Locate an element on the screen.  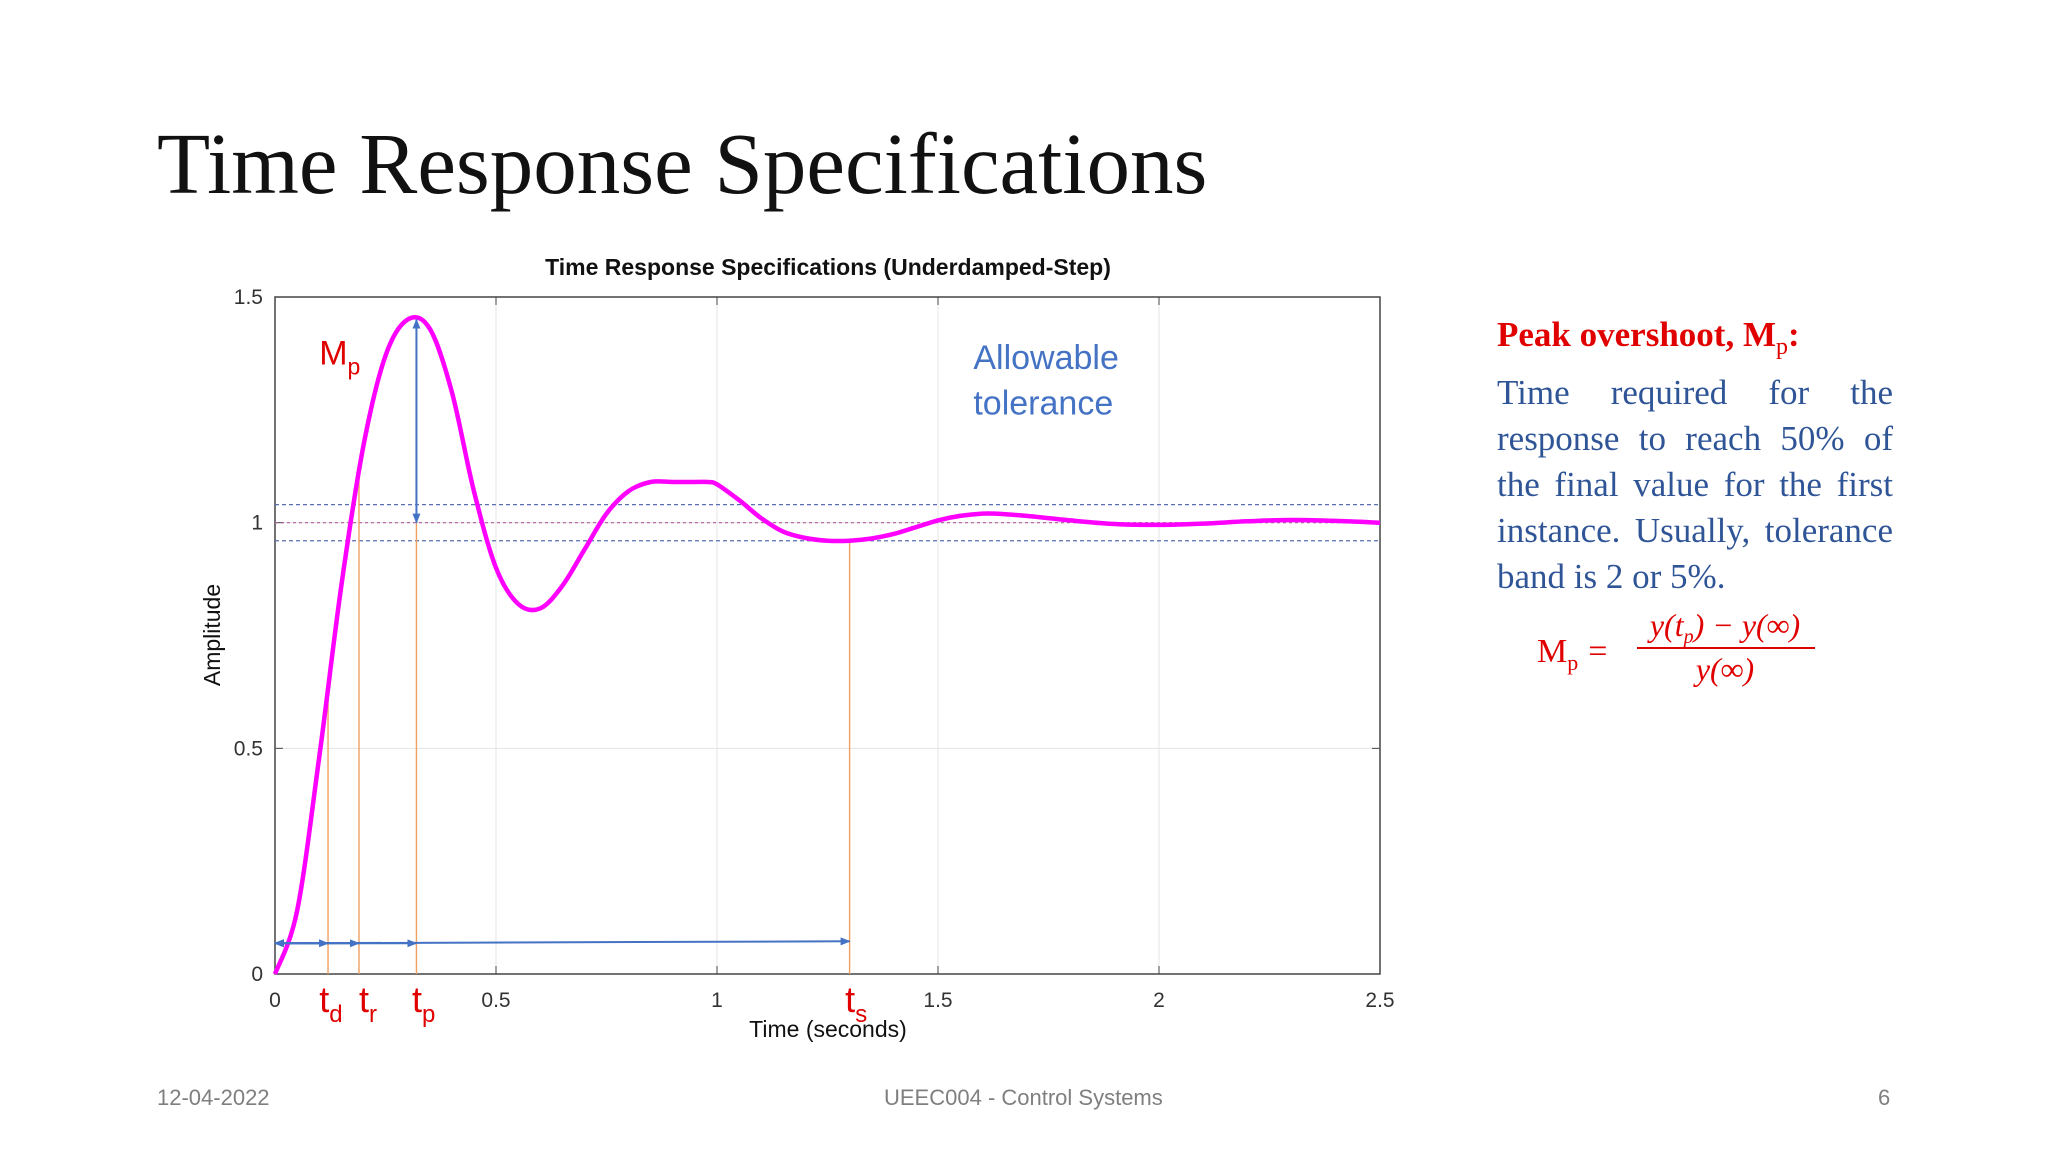
definition-heading-text: Peak overshoot, M is located at coordinates (1636, 334).